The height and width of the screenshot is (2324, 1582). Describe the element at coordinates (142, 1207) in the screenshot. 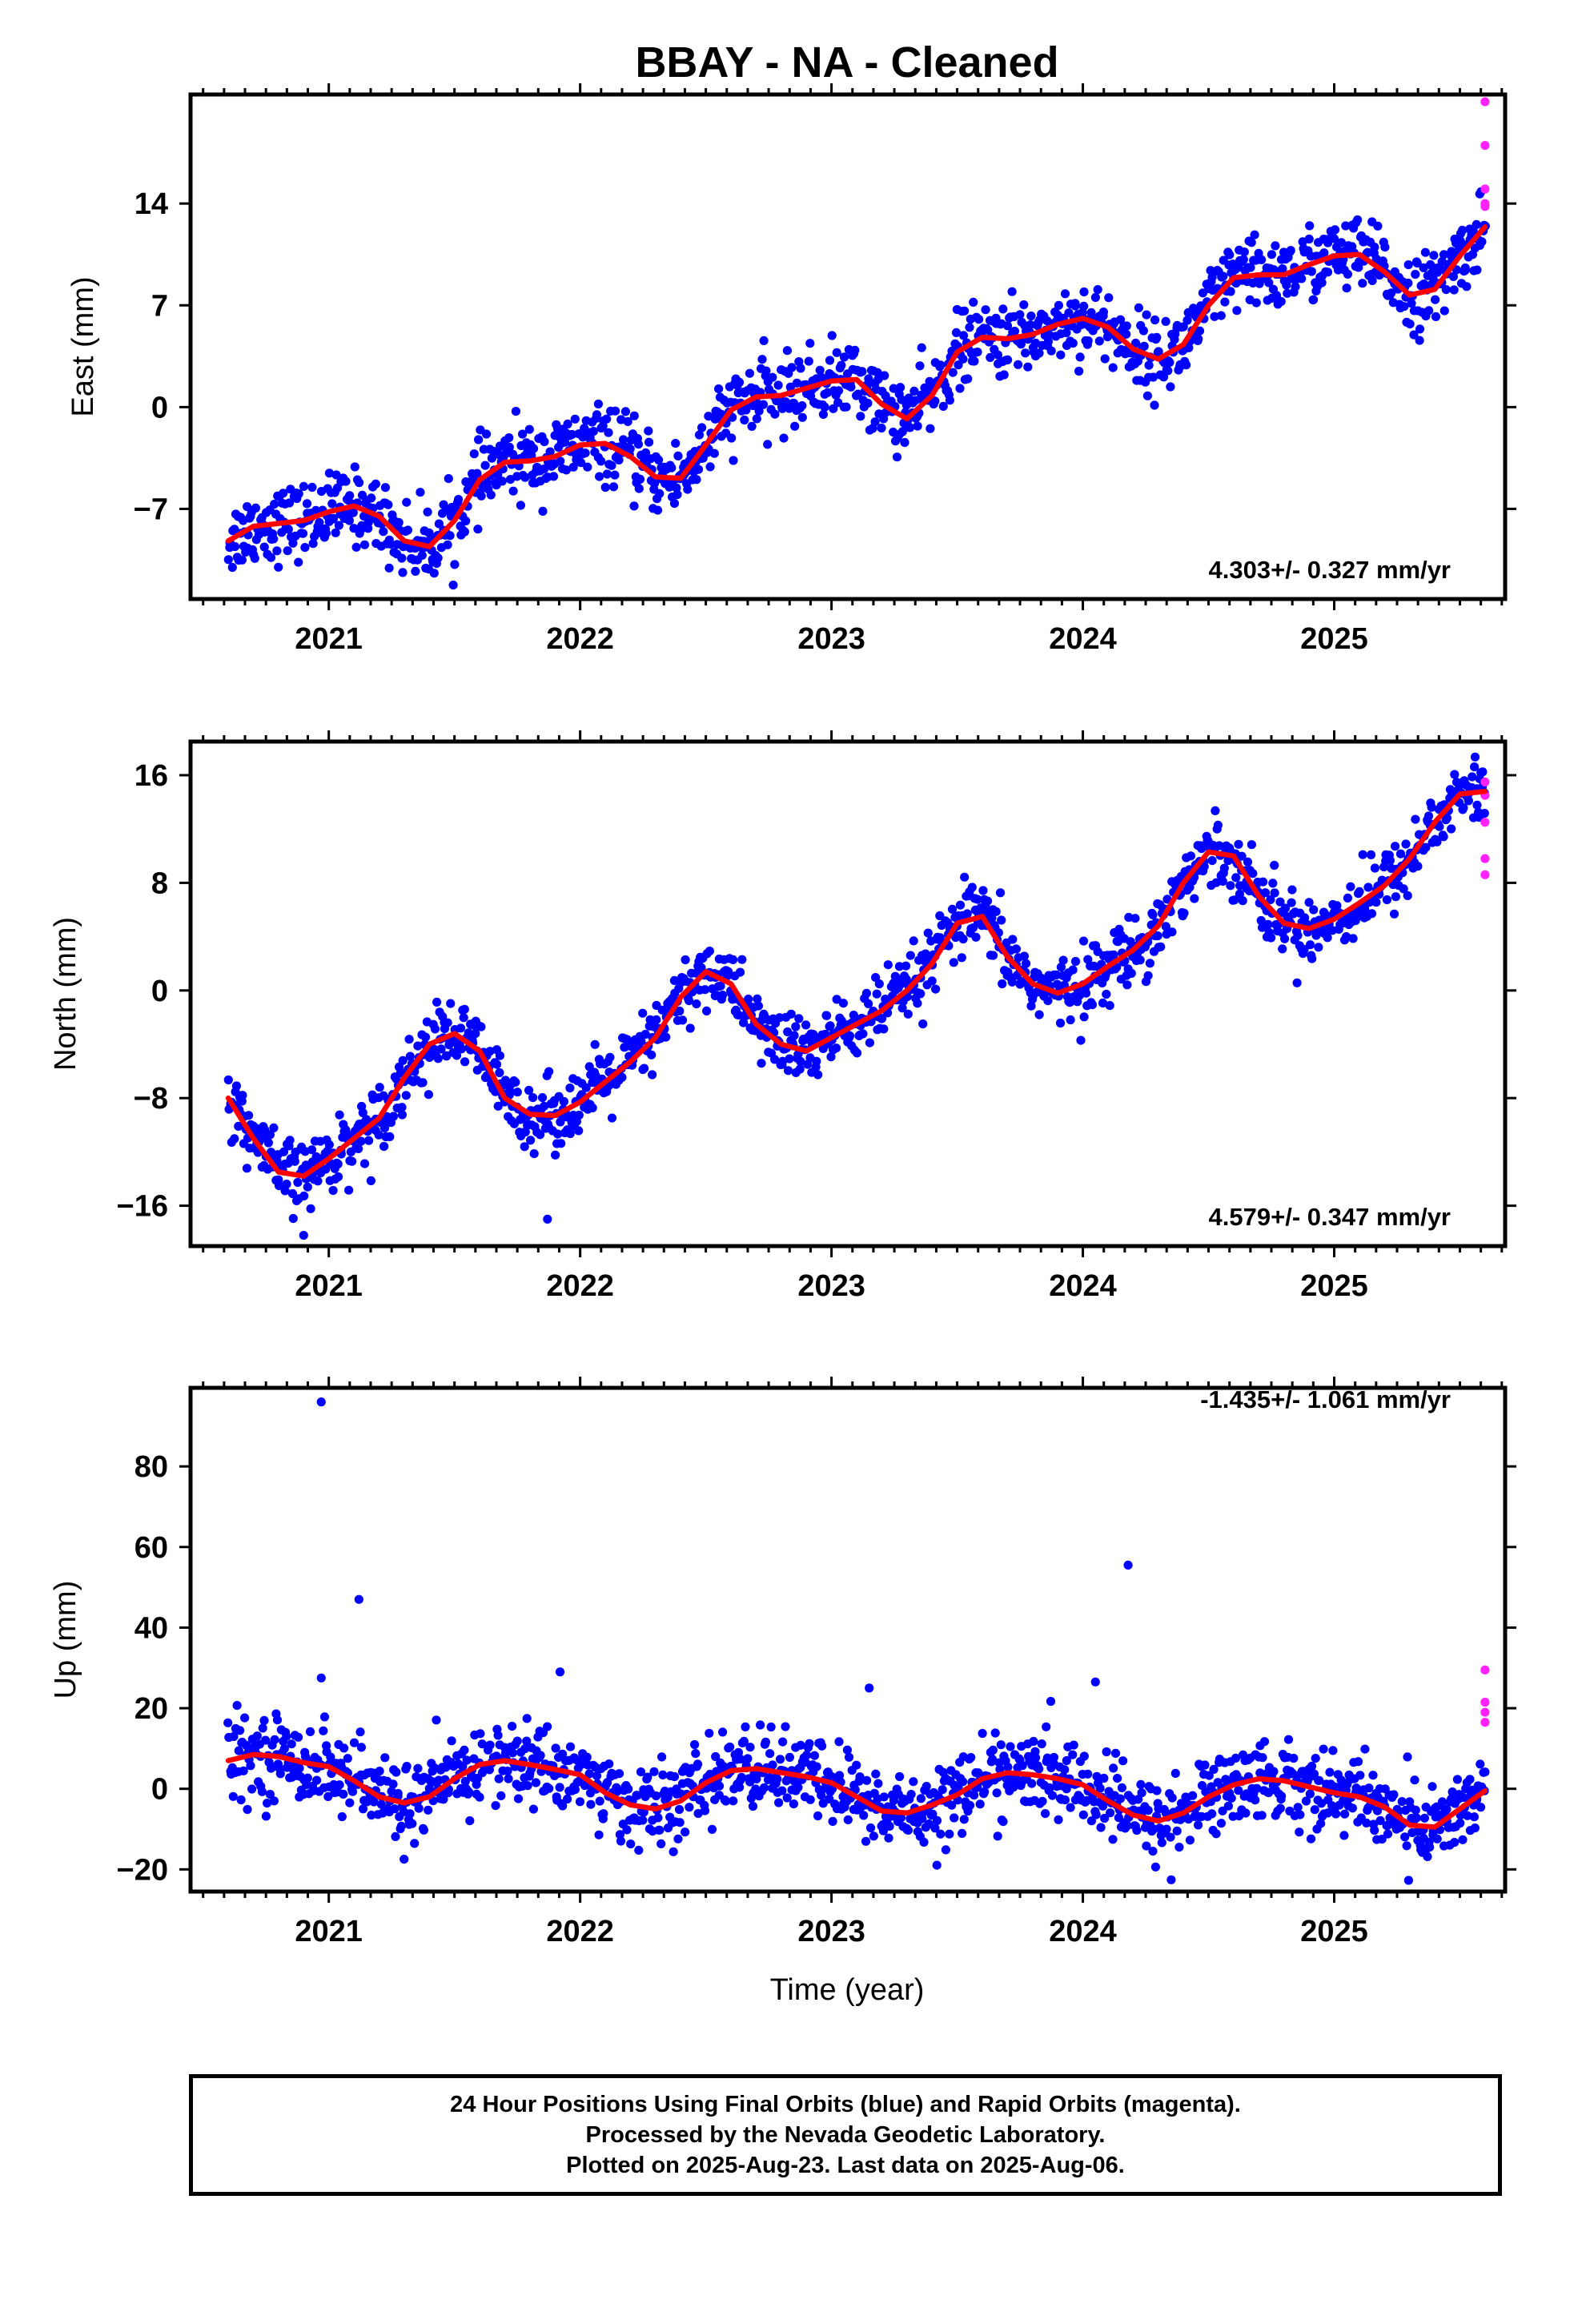

I see `y-tick-label: −16` at that location.